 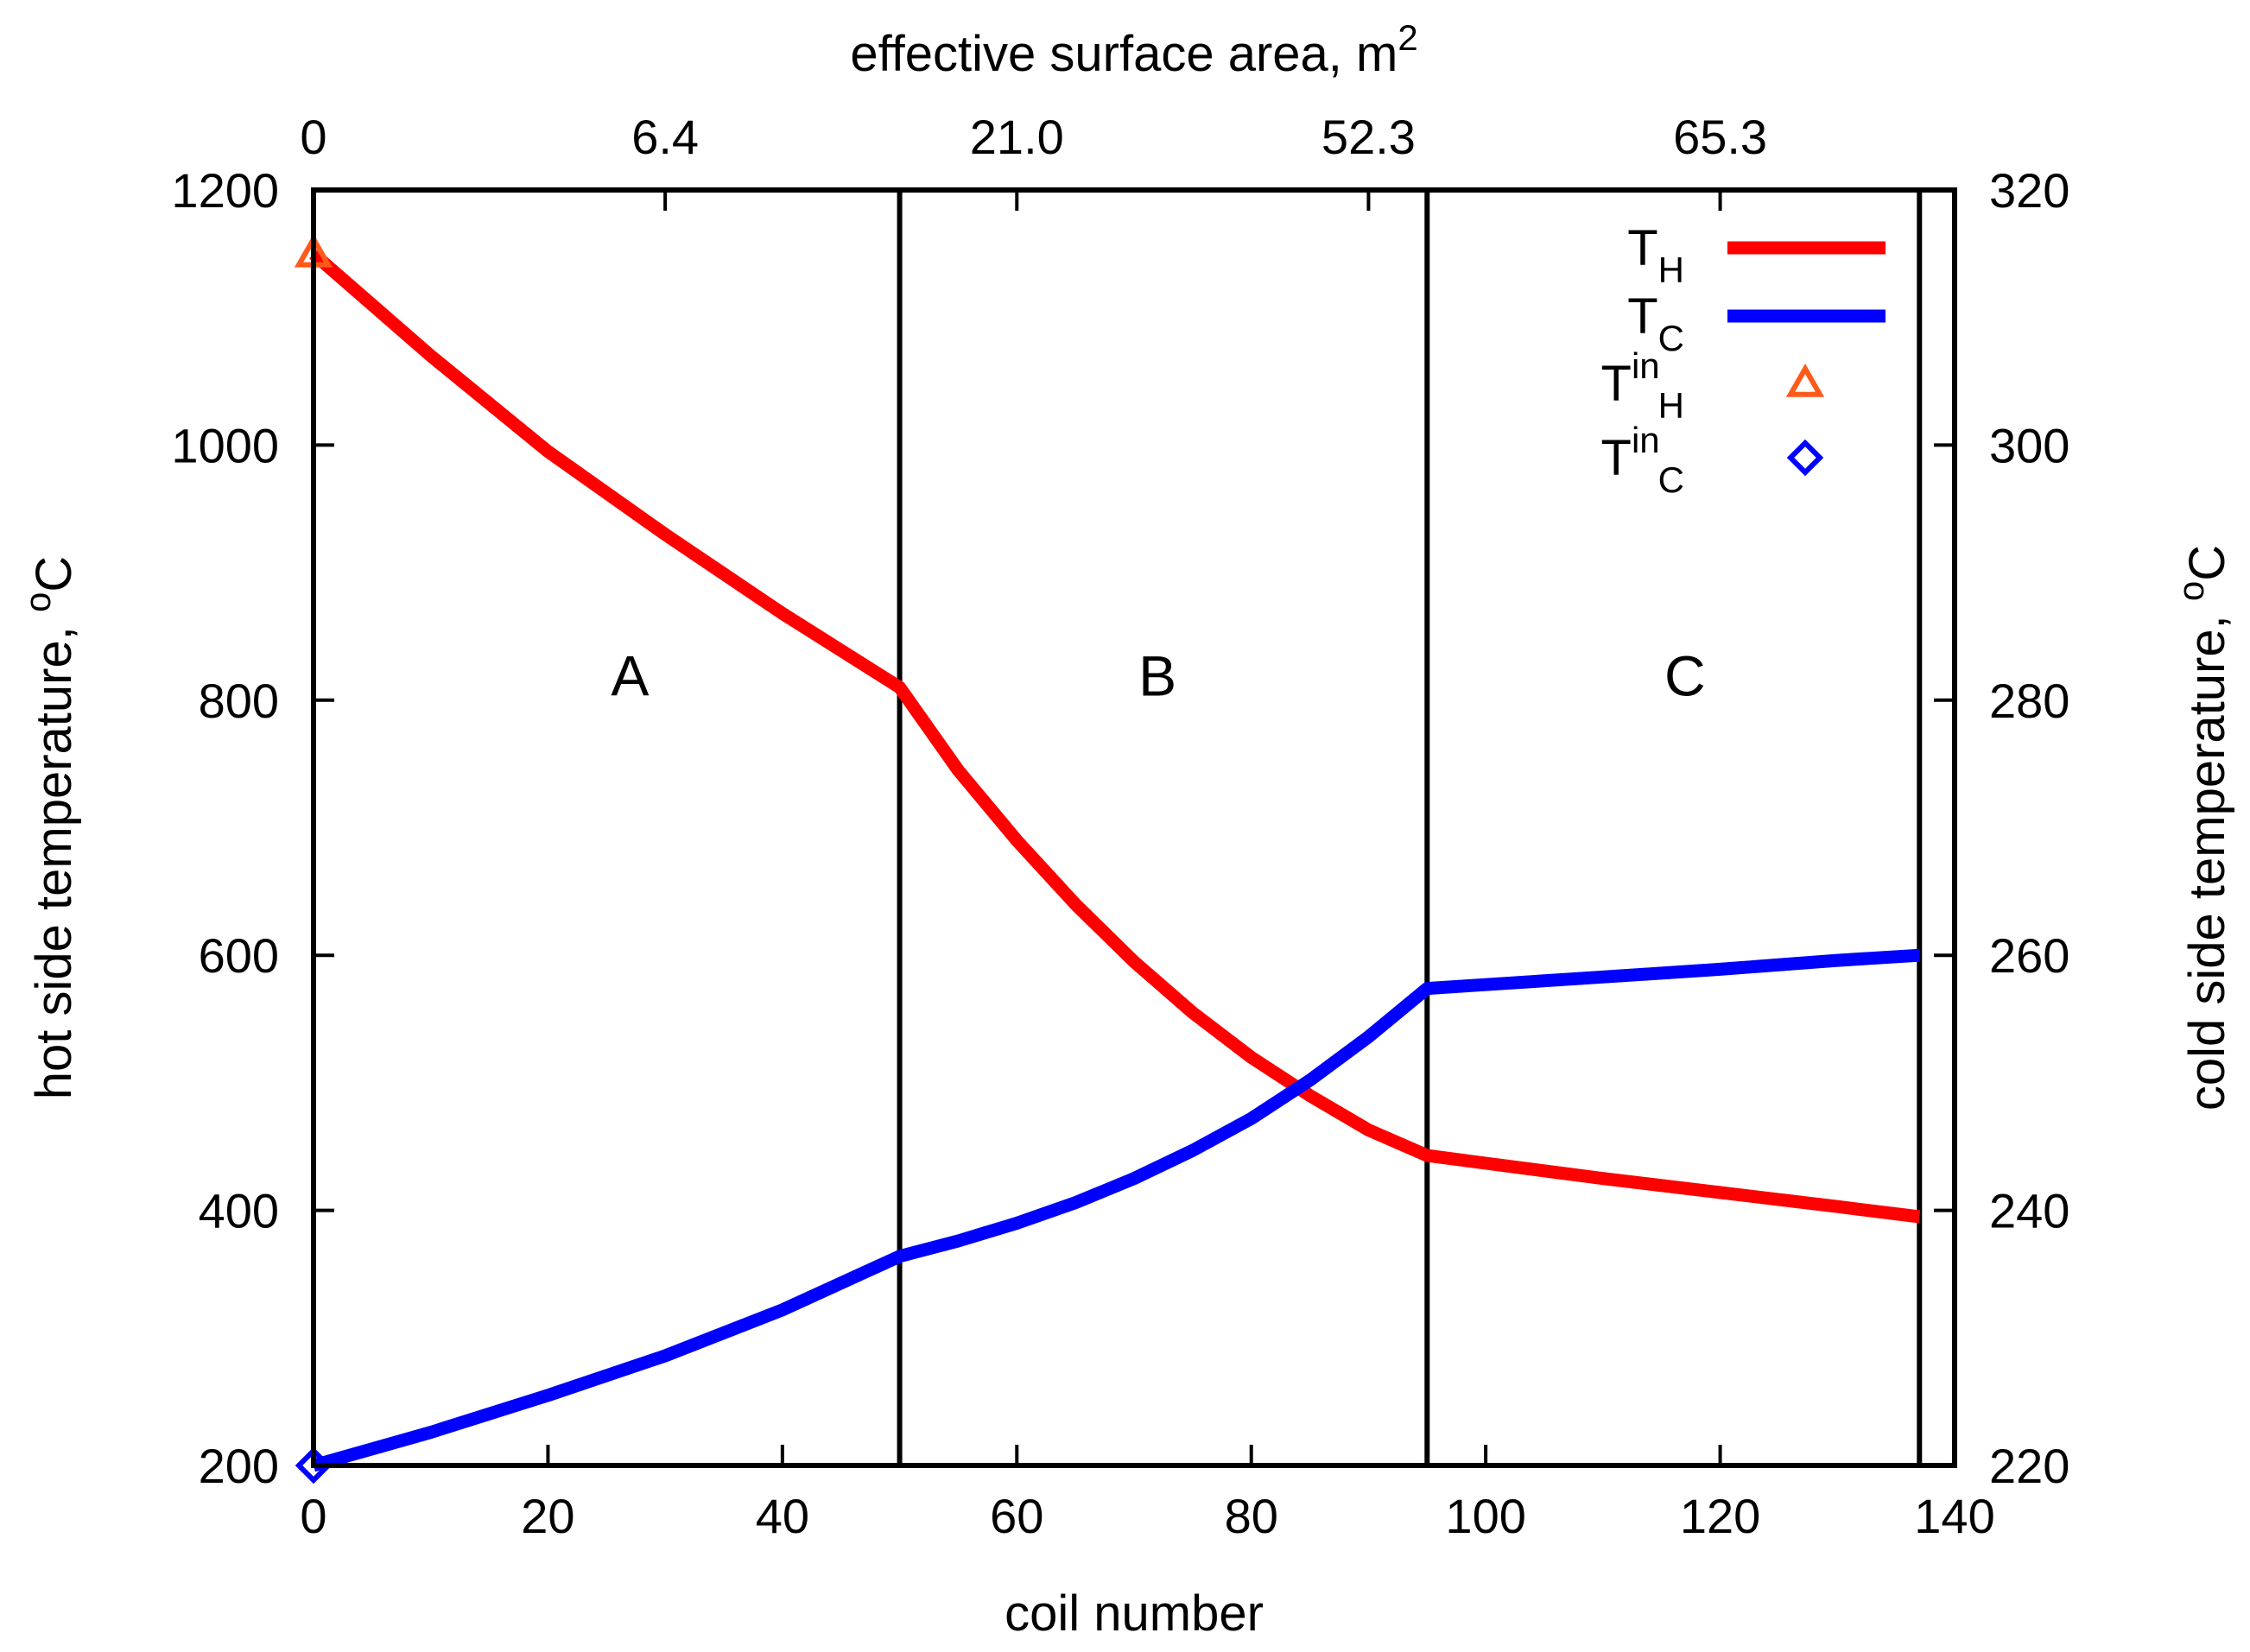 What do you see at coordinates (239, 955) in the screenshot?
I see `y-tick-label: 600` at bounding box center [239, 955].